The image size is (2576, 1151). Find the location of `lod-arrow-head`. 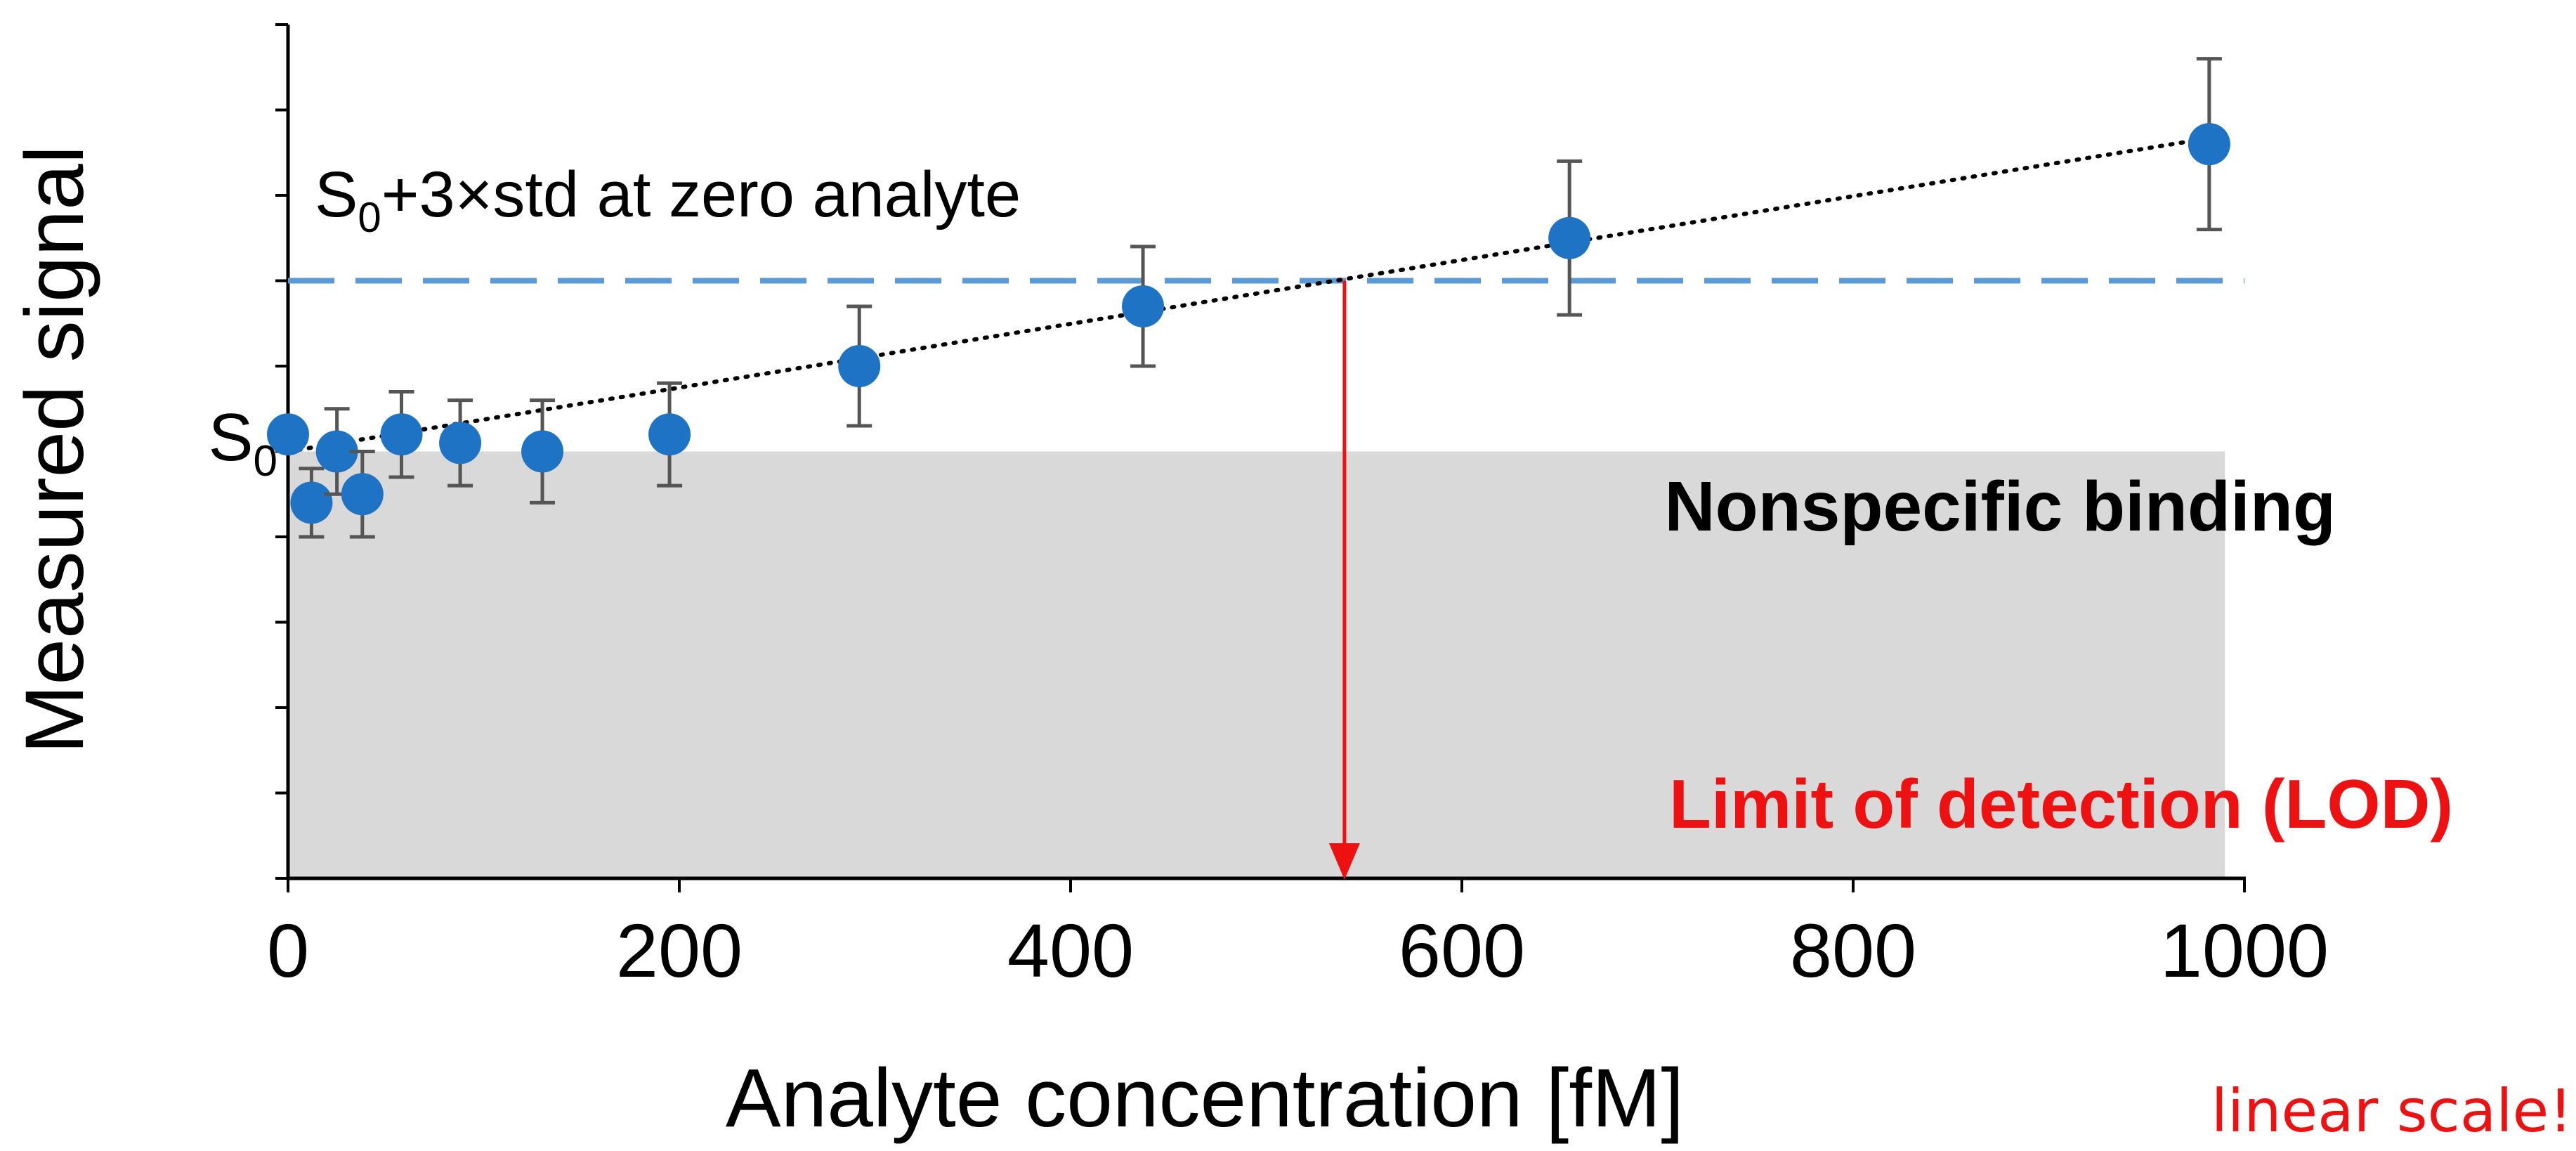

lod-arrow-head is located at coordinates (1344, 861).